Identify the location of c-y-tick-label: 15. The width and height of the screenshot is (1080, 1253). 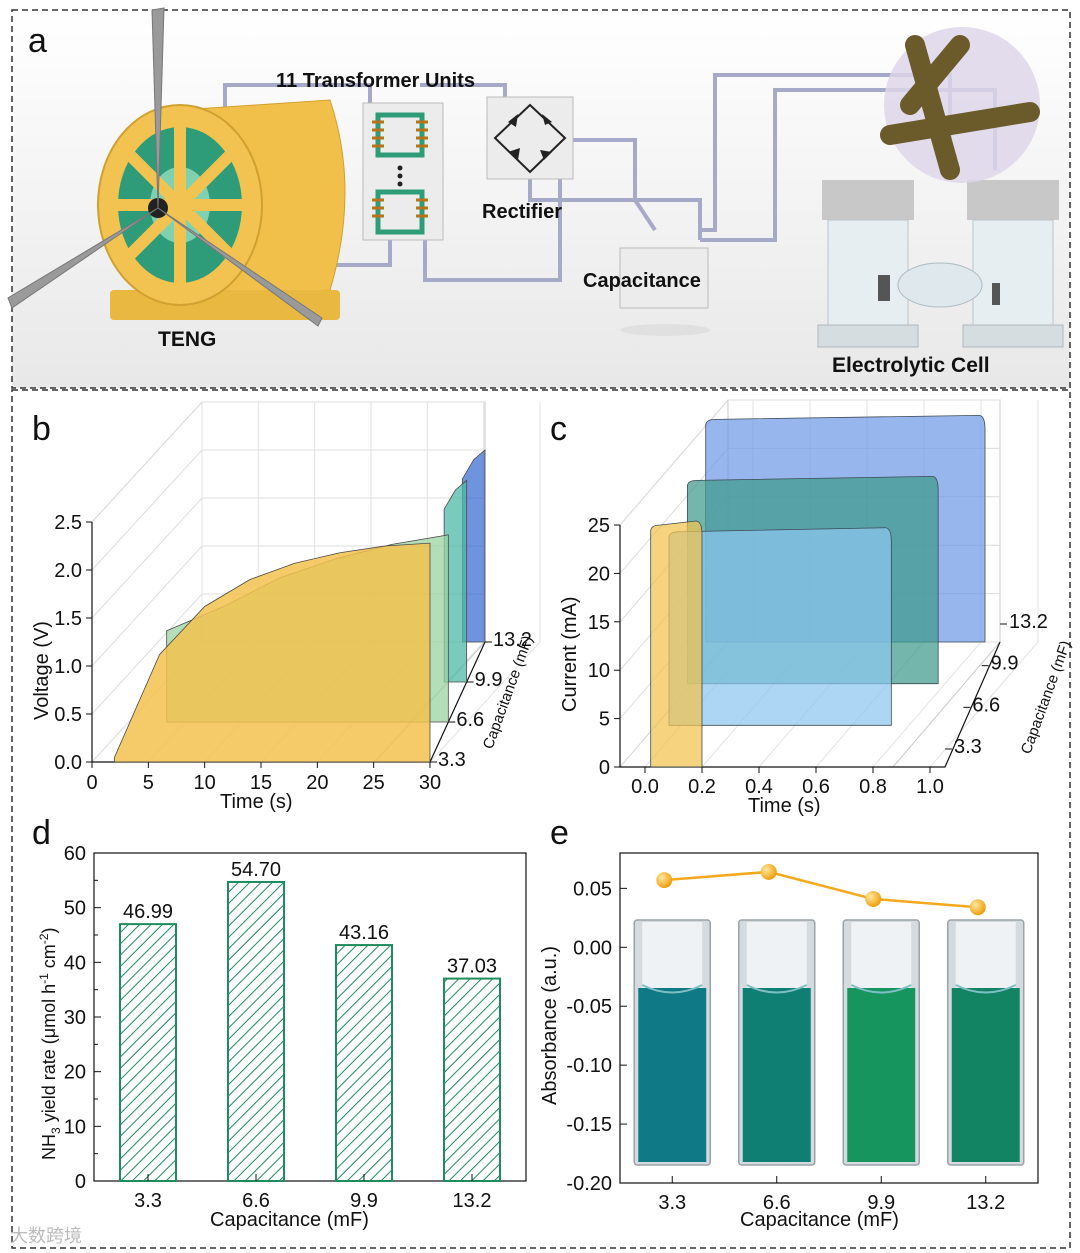
(599, 623).